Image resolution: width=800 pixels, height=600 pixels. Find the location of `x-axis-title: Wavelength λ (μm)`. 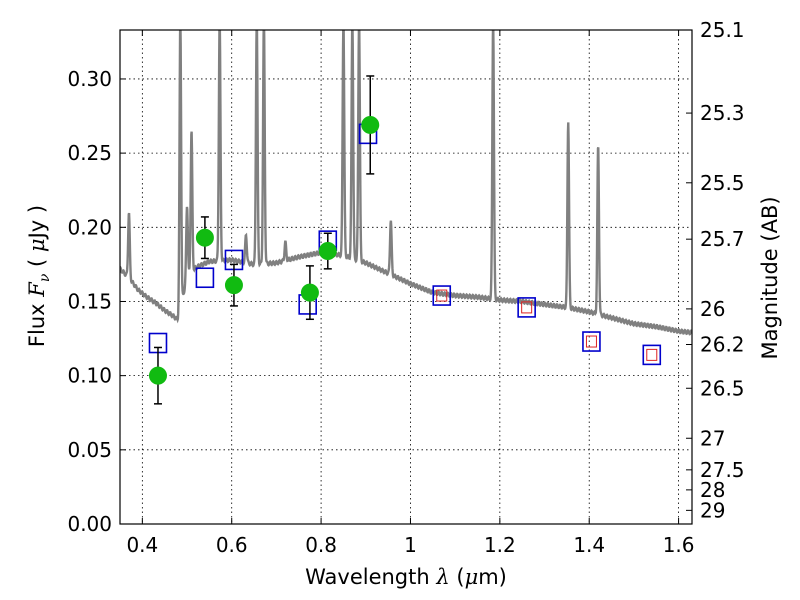

x-axis-title: Wavelength λ (μm) is located at coordinates (406, 577).